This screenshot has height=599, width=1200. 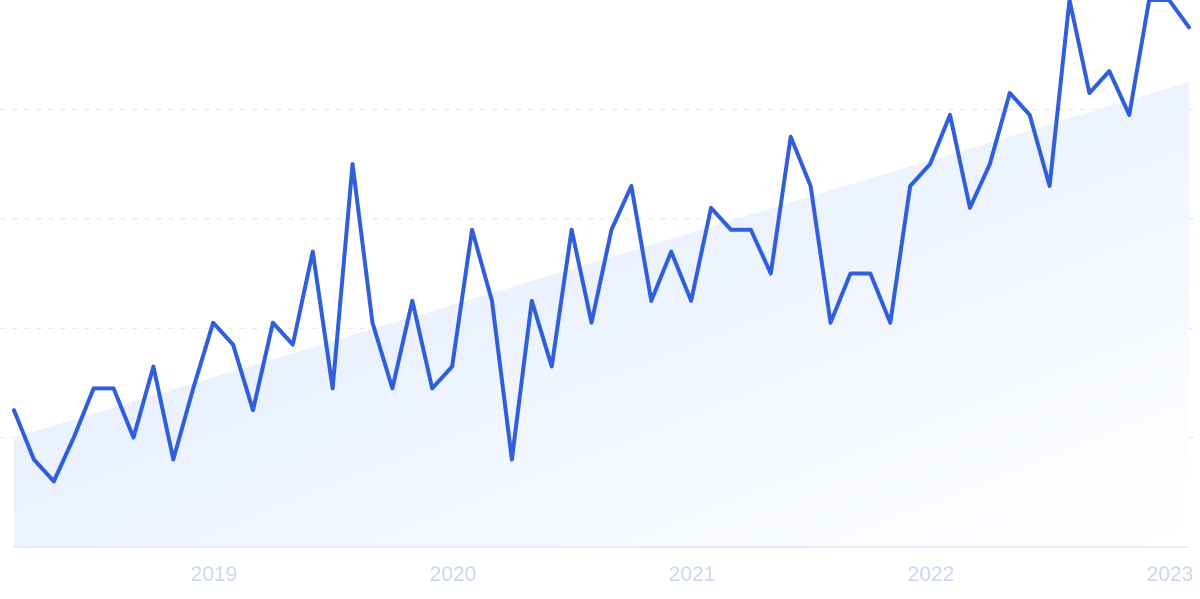 I want to click on x-axis-ticks: 2019 2020 2021 2022 2023, so click(x=692, y=574).